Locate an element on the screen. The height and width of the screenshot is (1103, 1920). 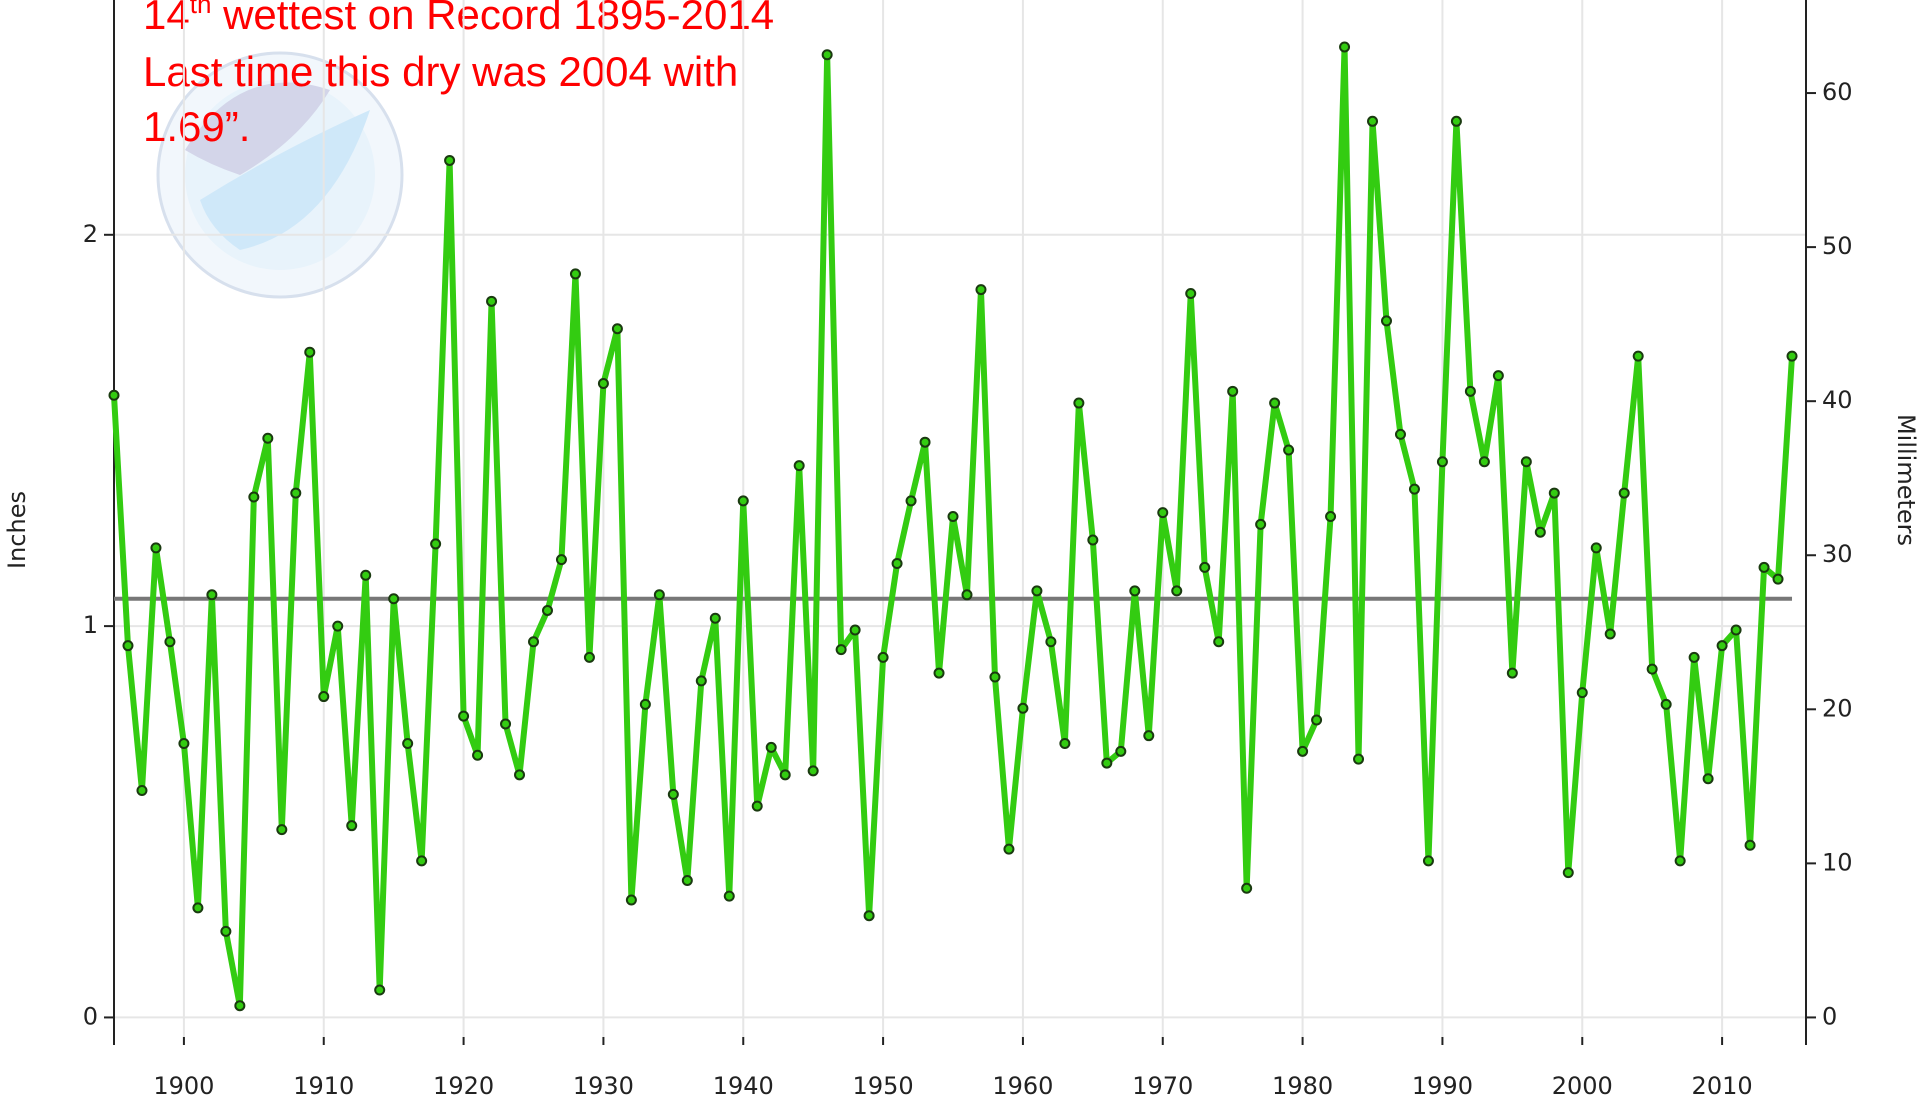
annotation-line1: wettest on Record 1895-2014 is located at coordinates (492, 19).